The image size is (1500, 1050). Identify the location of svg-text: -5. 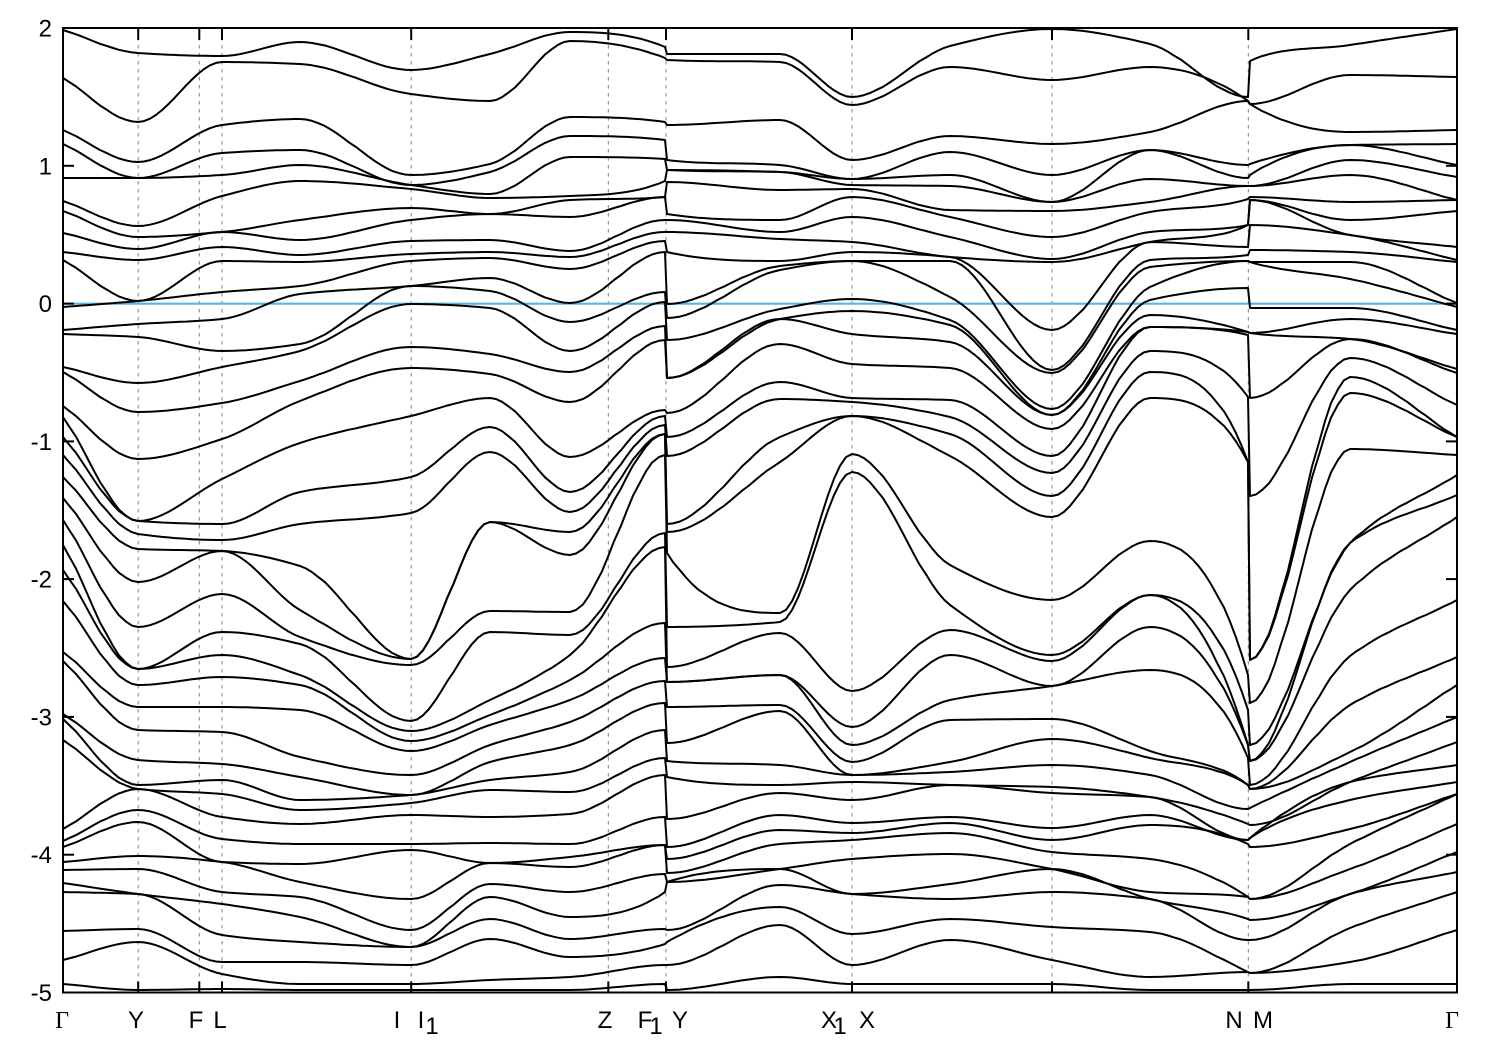
(41, 993).